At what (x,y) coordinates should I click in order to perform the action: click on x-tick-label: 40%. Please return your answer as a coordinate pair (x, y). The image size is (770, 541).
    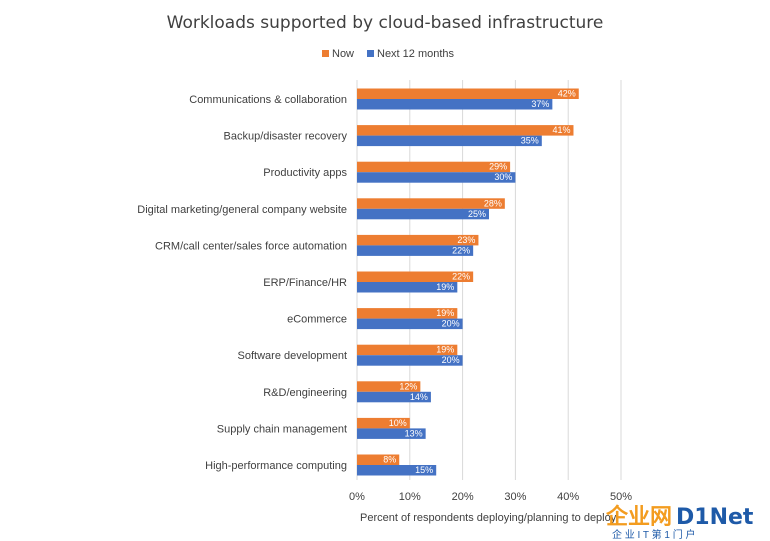
    Looking at the image, I should click on (568, 497).